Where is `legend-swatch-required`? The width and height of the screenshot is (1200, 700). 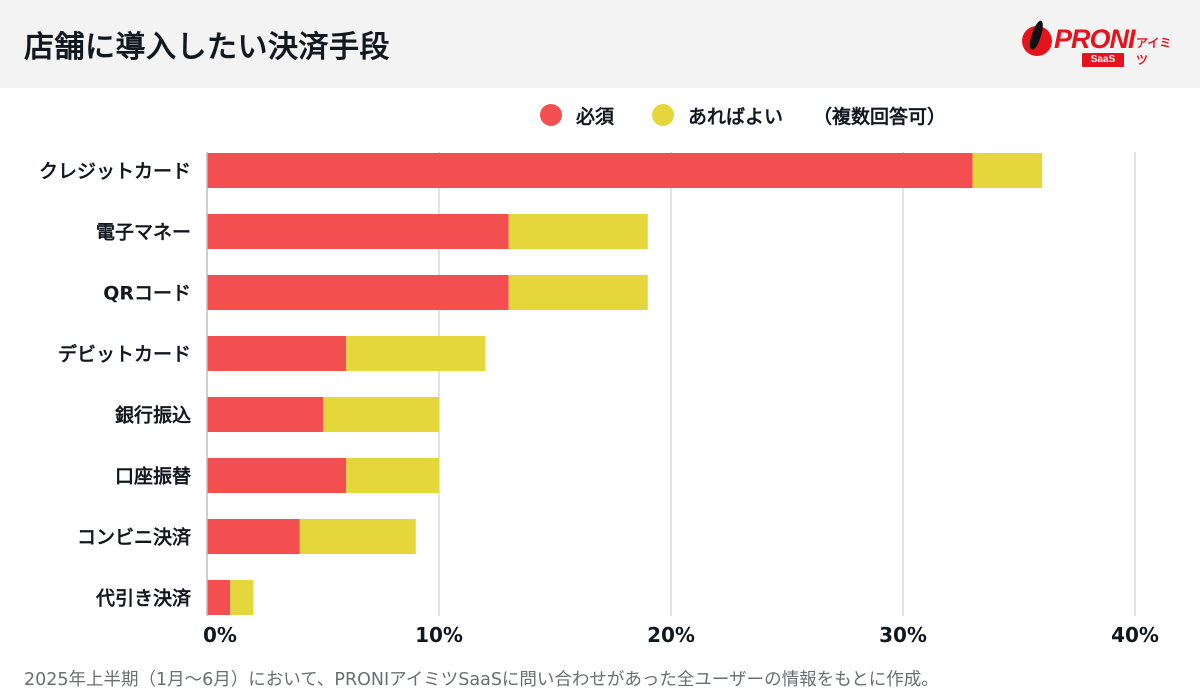
legend-swatch-required is located at coordinates (551, 115).